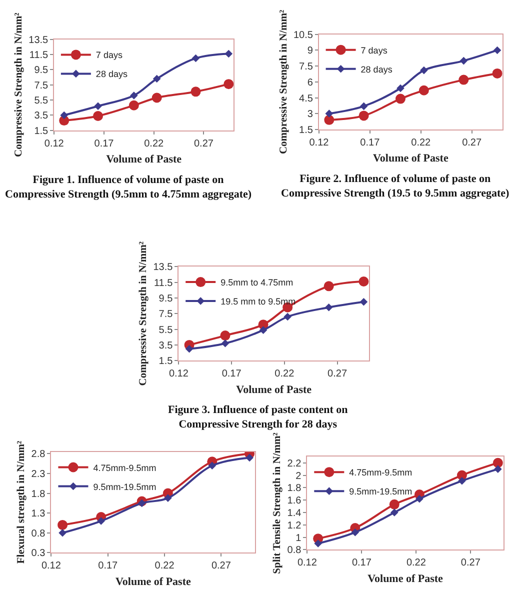 The width and height of the screenshot is (522, 592). I want to click on y-tick-label: 3.5, so click(41, 116).